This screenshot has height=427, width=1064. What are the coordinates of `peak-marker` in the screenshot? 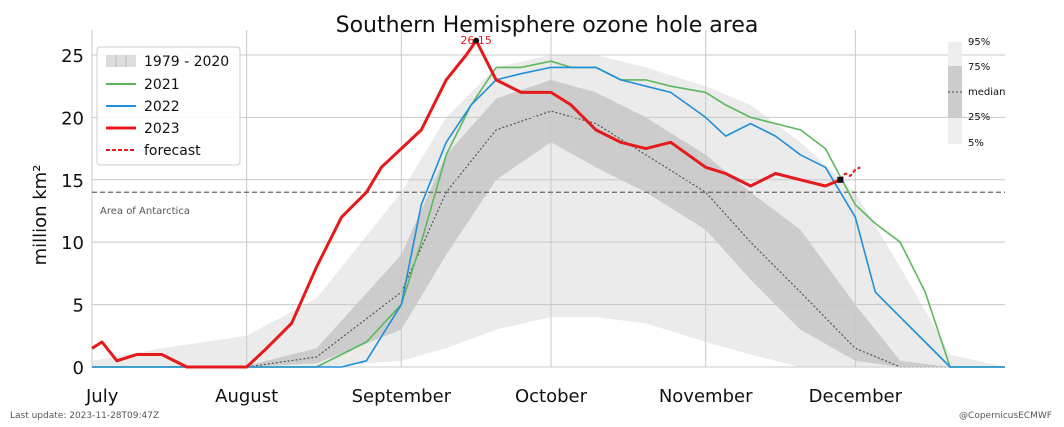 It's located at (476, 40).